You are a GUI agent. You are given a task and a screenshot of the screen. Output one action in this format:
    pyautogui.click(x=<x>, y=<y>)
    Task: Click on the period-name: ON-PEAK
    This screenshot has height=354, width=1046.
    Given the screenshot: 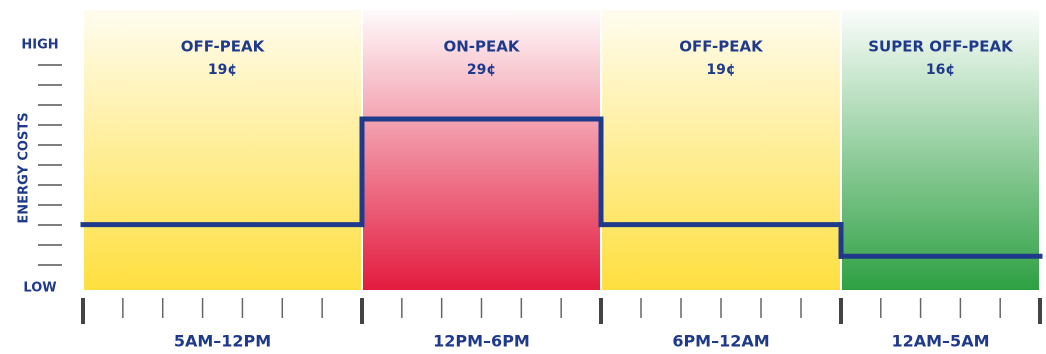 What is the action you would take?
    pyautogui.click(x=481, y=47)
    